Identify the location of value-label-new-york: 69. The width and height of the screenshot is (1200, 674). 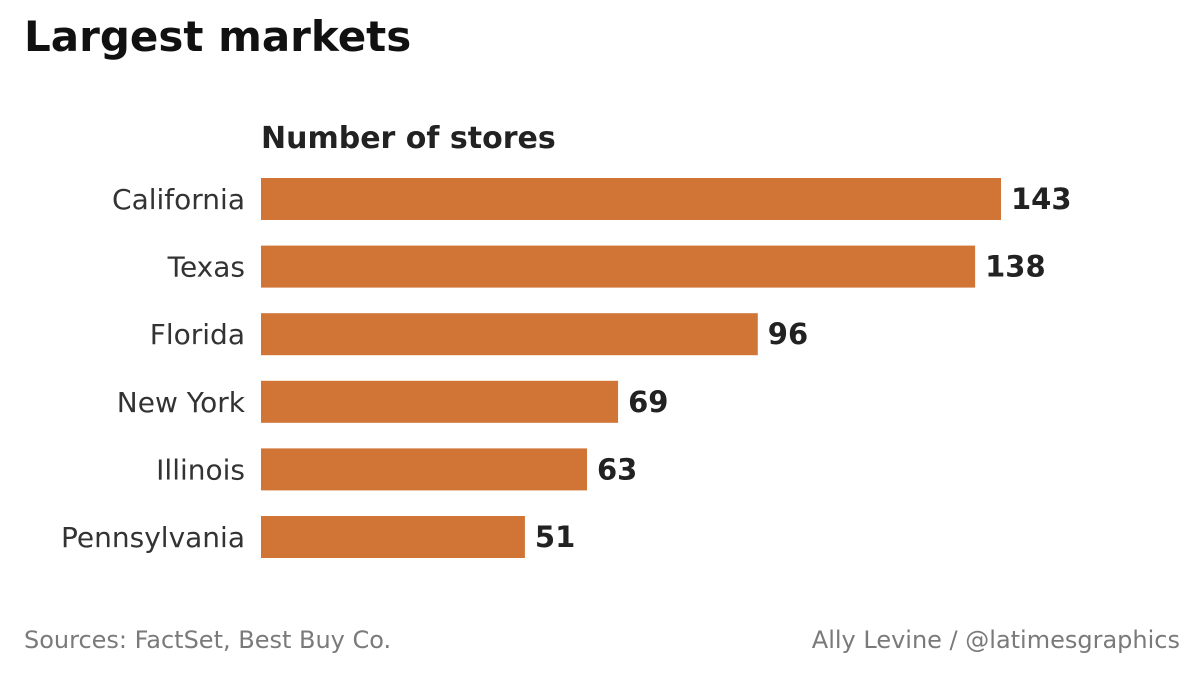
(648, 402).